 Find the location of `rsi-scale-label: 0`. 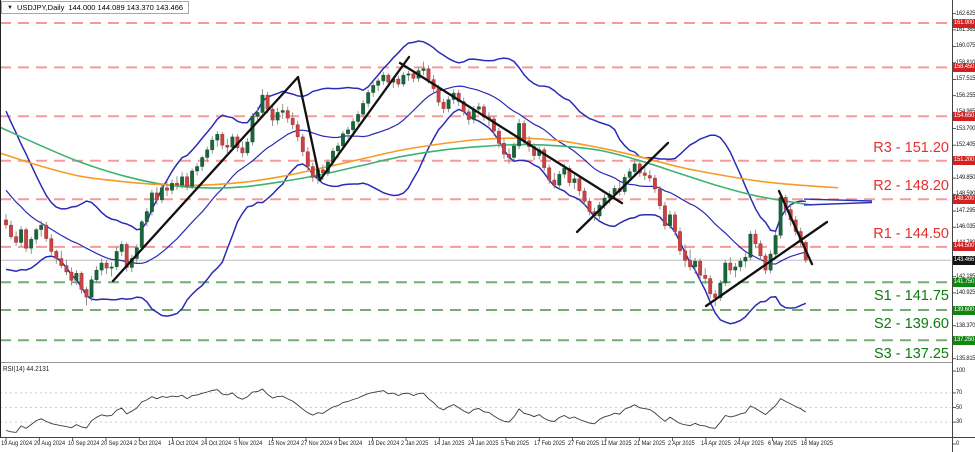

rsi-scale-label: 0 is located at coordinates (957, 443).